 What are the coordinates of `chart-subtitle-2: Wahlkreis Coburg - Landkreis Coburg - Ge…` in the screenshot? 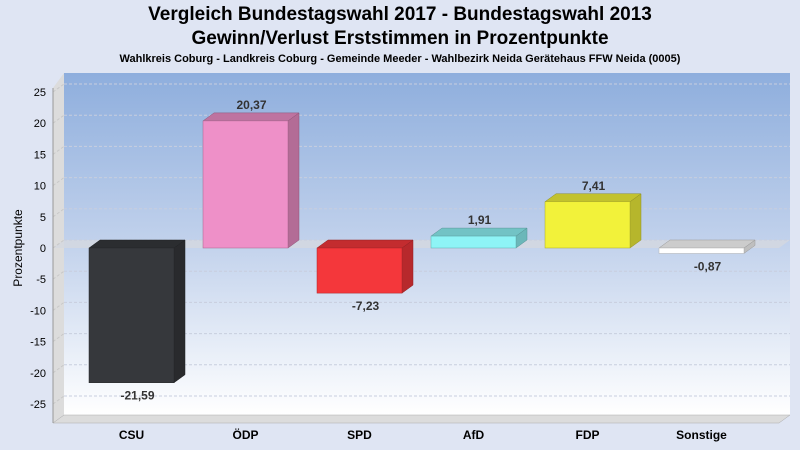 It's located at (400, 59).